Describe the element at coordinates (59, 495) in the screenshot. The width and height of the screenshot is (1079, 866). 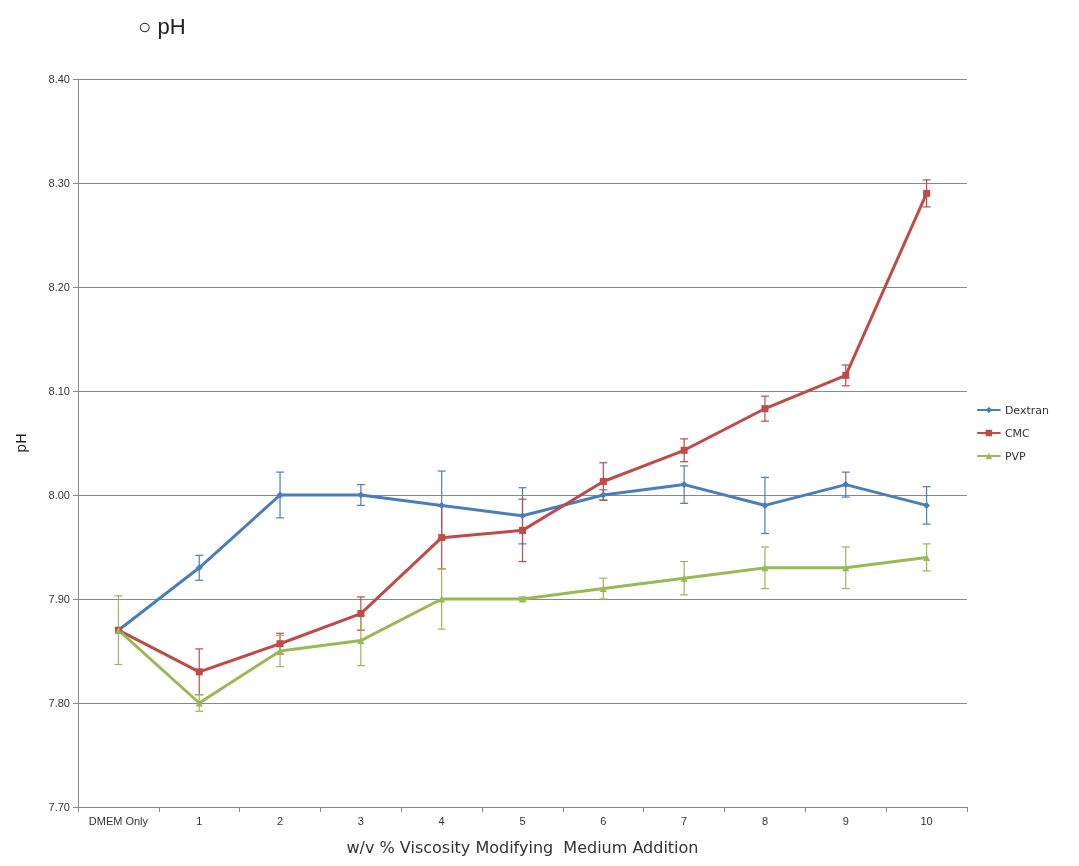
I see `y-tick-label: 8.00` at that location.